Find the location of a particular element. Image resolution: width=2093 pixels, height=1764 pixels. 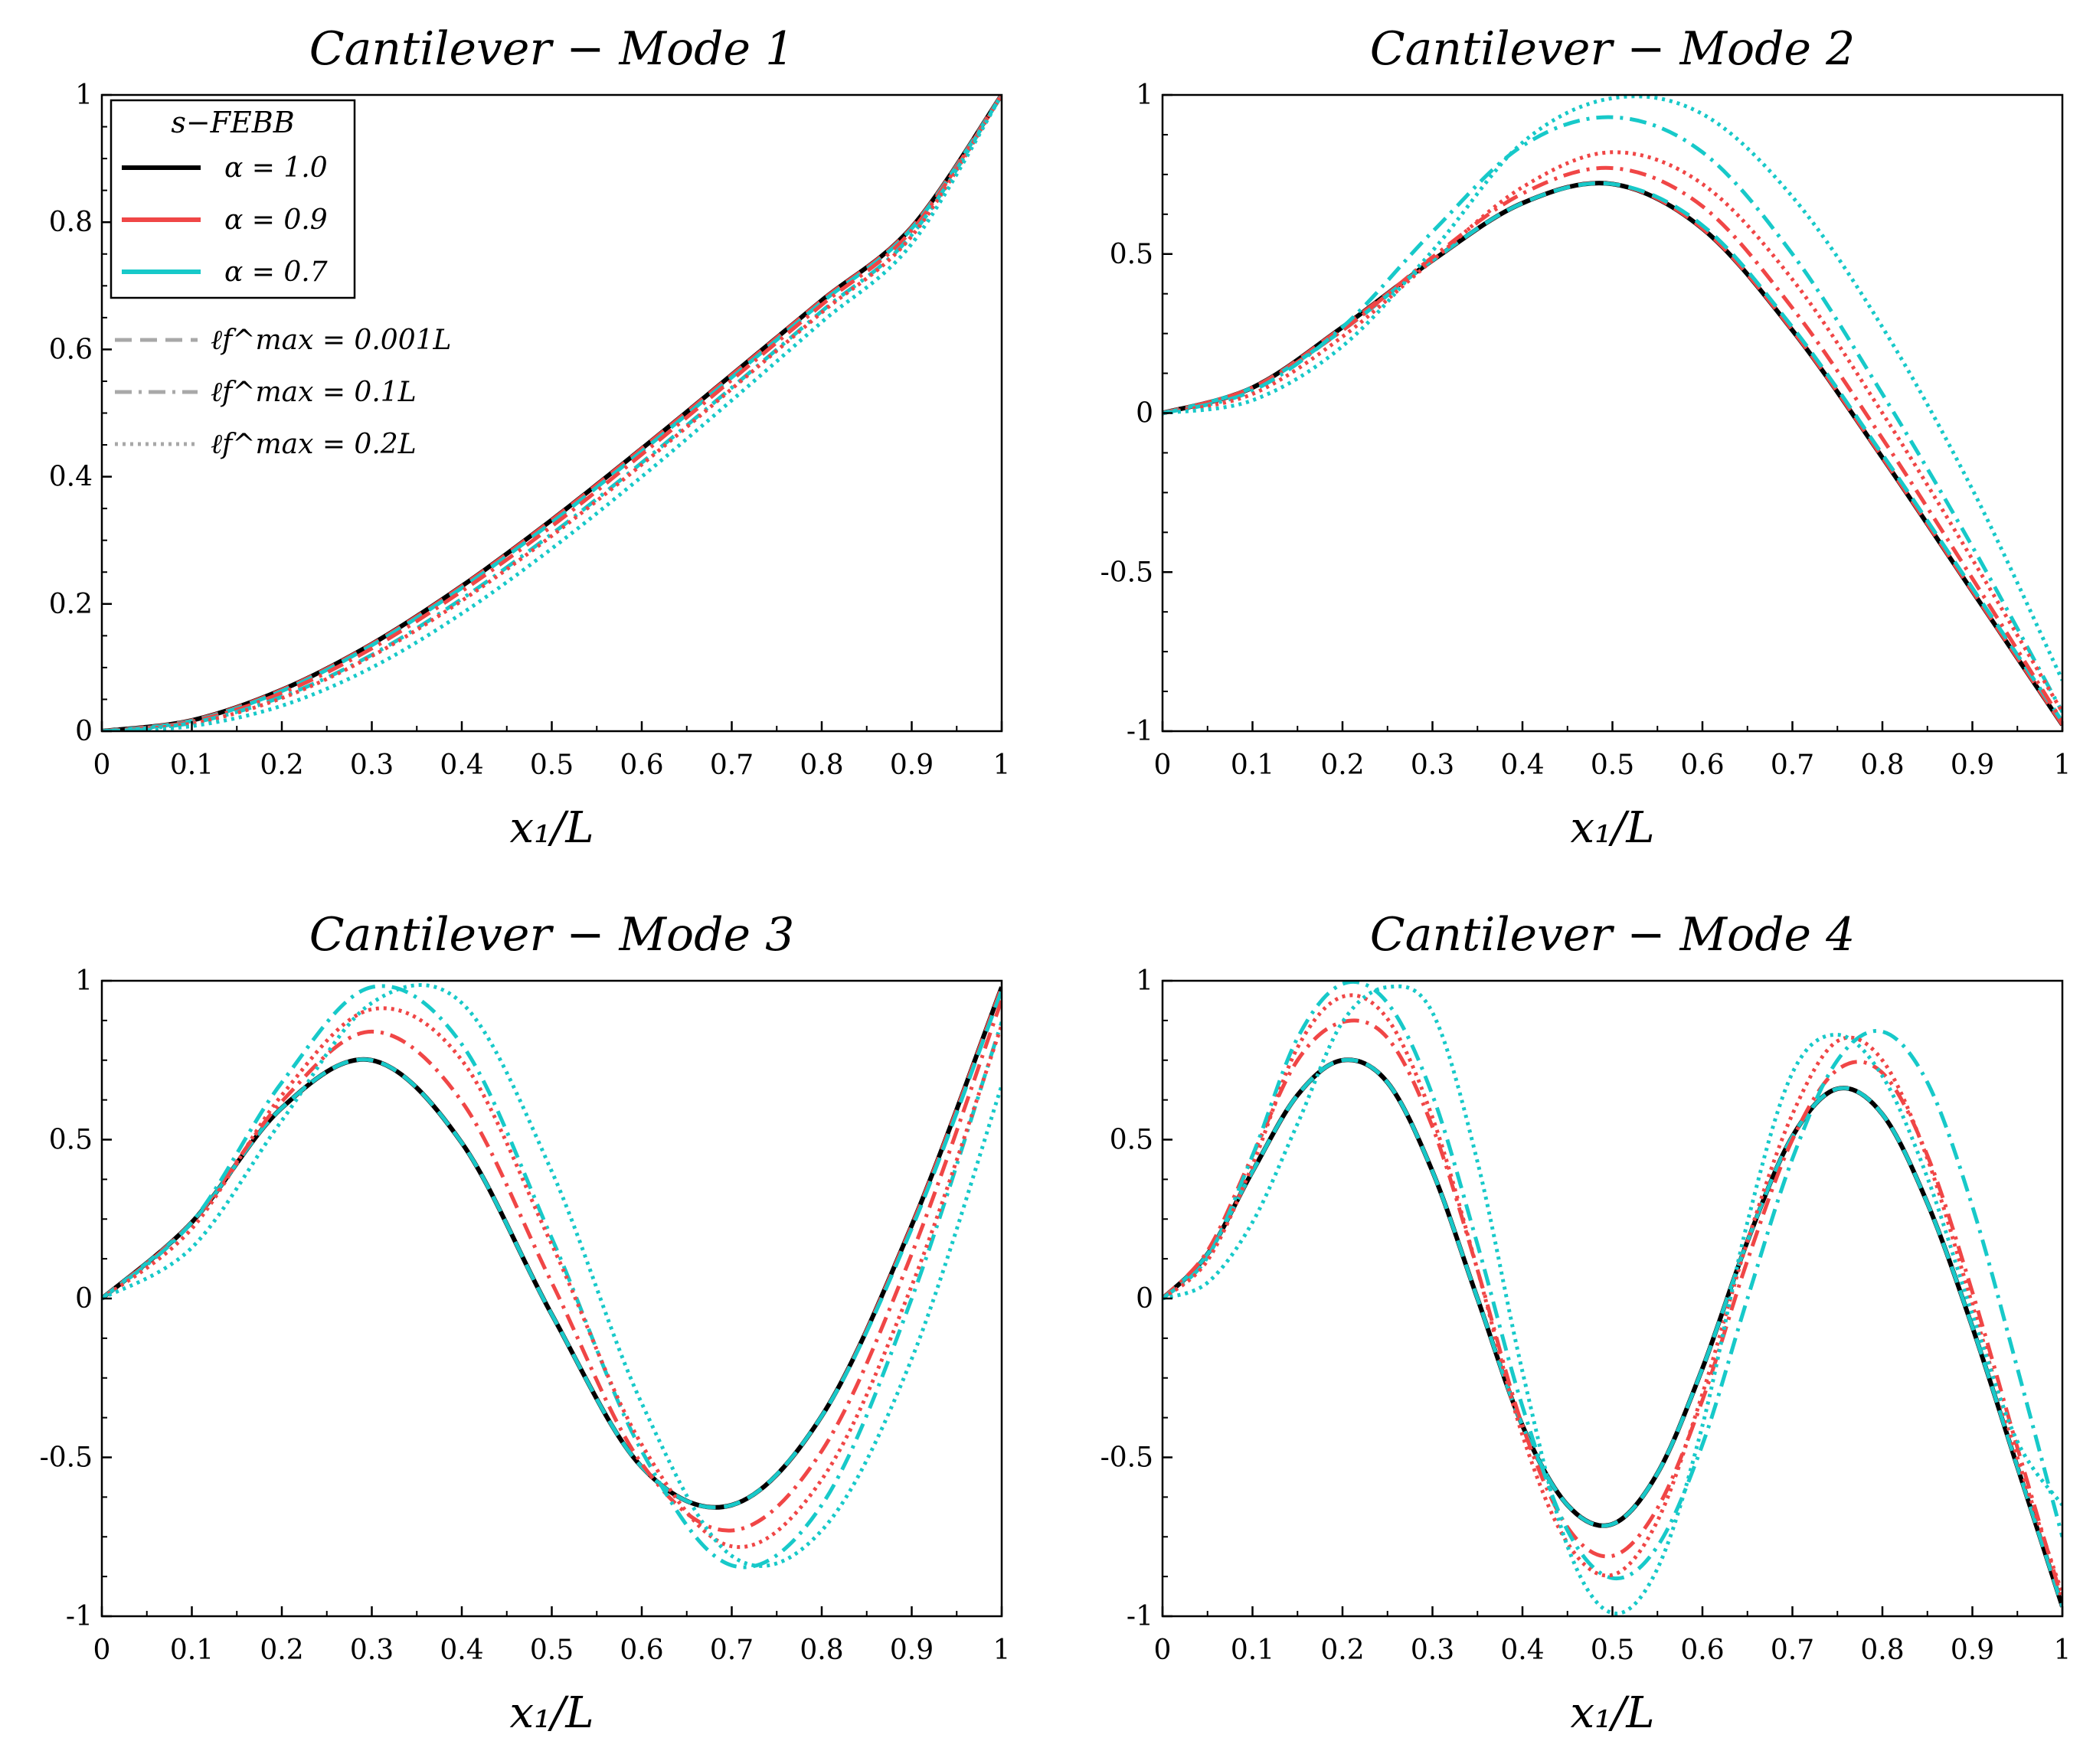

chart-title: Cantilever − Mode 1 is located at coordinates (552, 49).